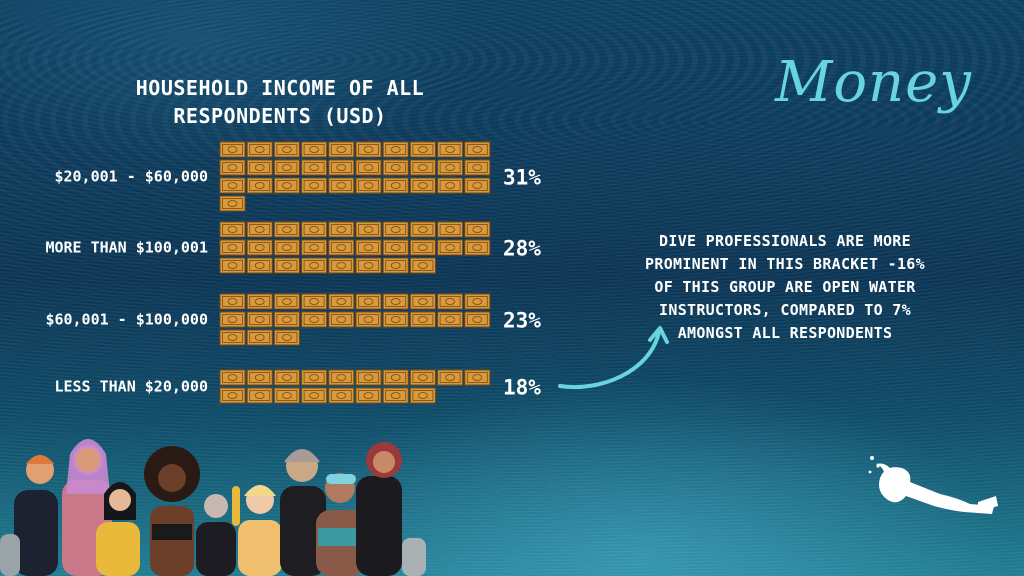  I want to click on value-label: 23%, so click(522, 321).